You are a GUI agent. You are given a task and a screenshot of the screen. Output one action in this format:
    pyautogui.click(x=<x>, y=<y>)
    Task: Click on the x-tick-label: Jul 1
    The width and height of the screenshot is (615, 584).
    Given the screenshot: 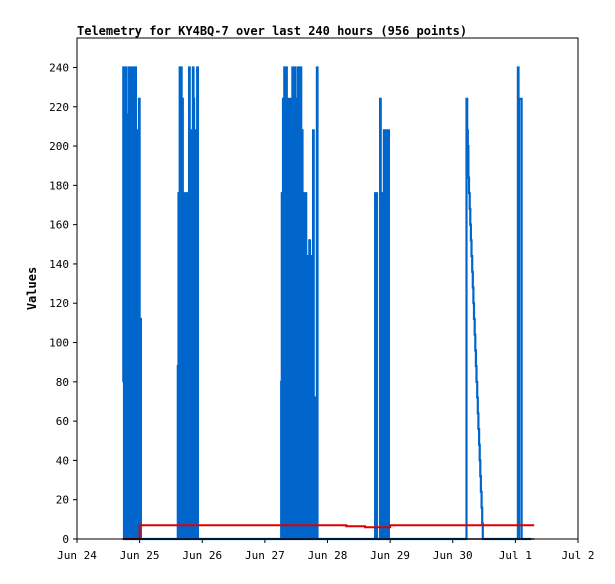 What is the action you would take?
    pyautogui.click(x=515, y=555)
    